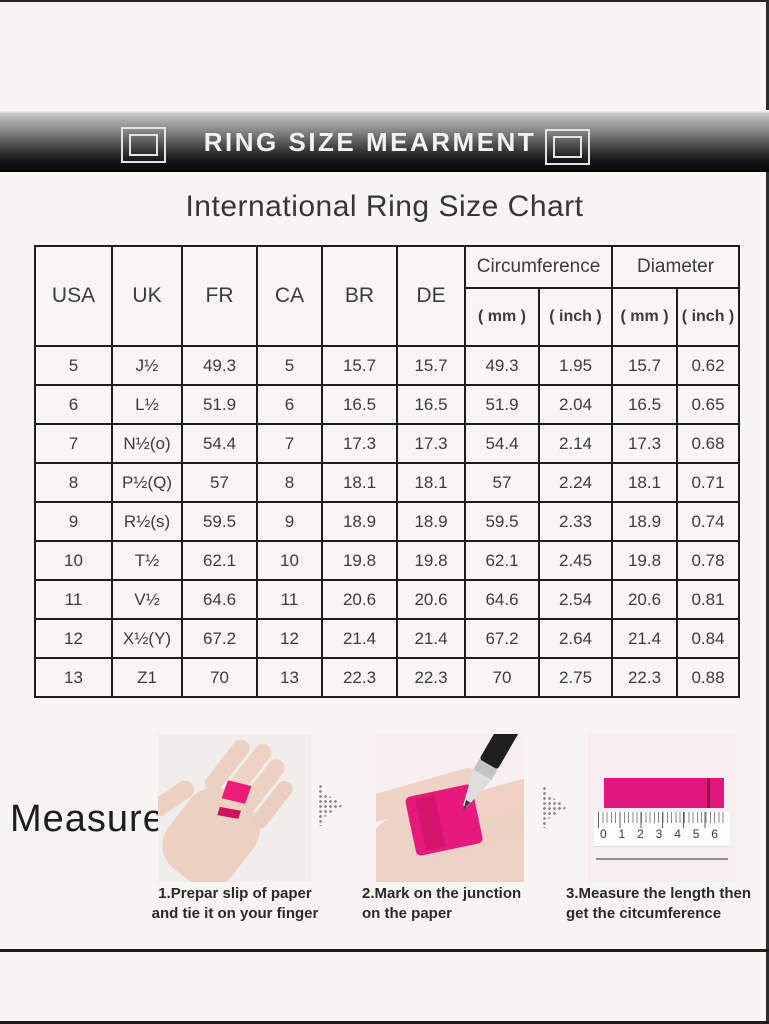 This screenshot has height=1024, width=769. What do you see at coordinates (464, 827) in the screenshot?
I see `step2-image` at bounding box center [464, 827].